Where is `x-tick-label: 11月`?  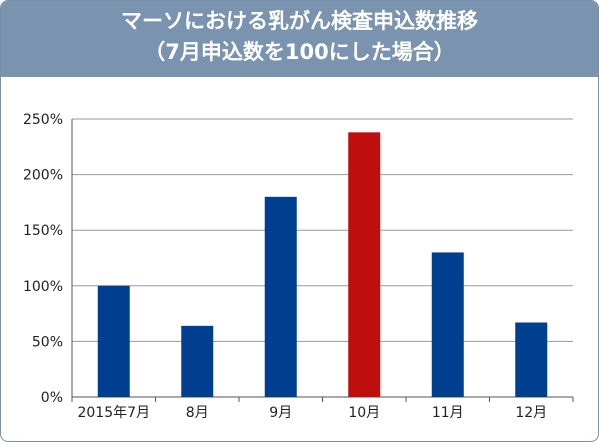
x-tick-label: 11月 is located at coordinates (448, 413).